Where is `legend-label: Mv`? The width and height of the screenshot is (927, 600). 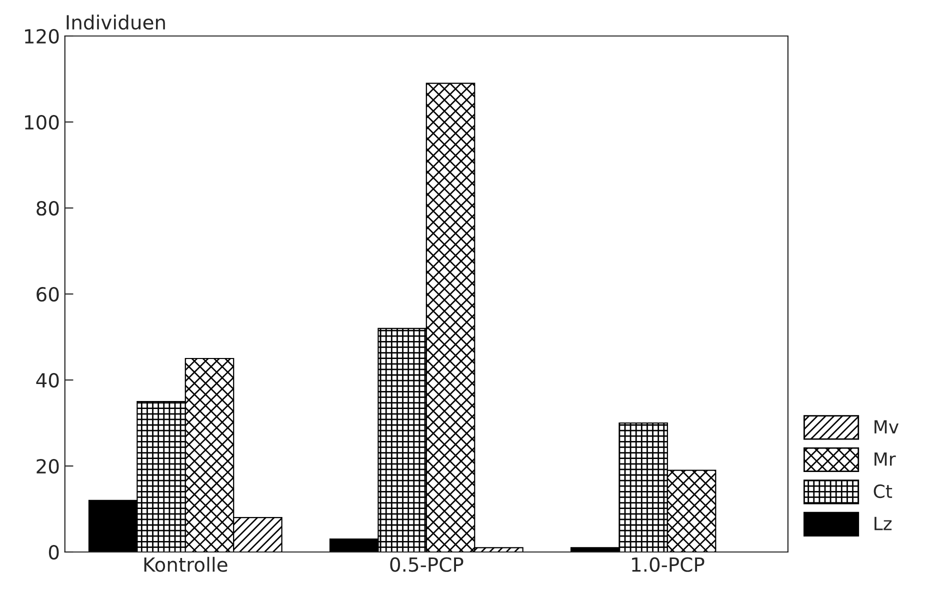
legend-label: Mv is located at coordinates (886, 427).